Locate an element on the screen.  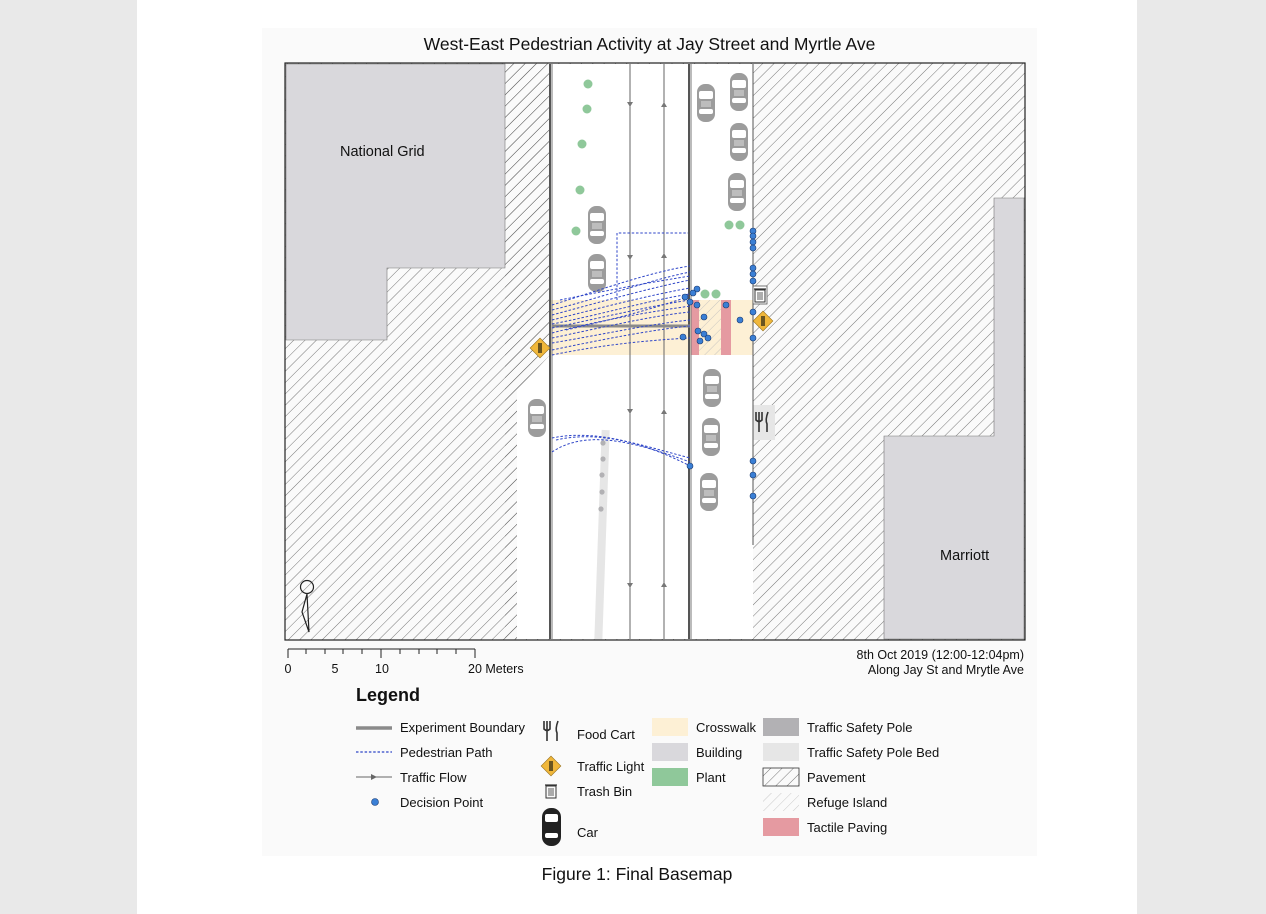
label-national-grid: National Grid is located at coordinates (382, 152).